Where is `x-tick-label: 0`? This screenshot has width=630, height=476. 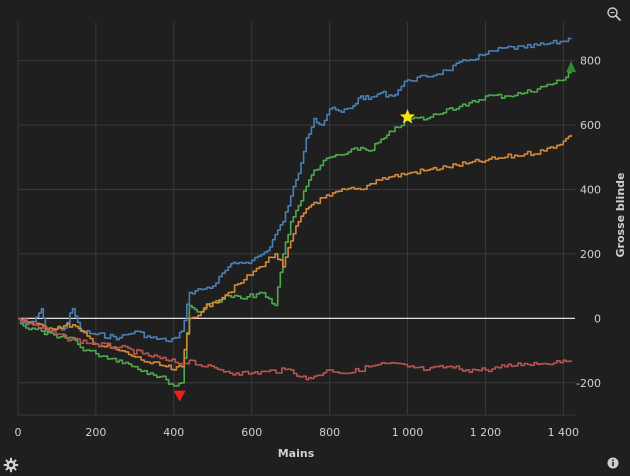 x-tick-label: 0 is located at coordinates (18, 432).